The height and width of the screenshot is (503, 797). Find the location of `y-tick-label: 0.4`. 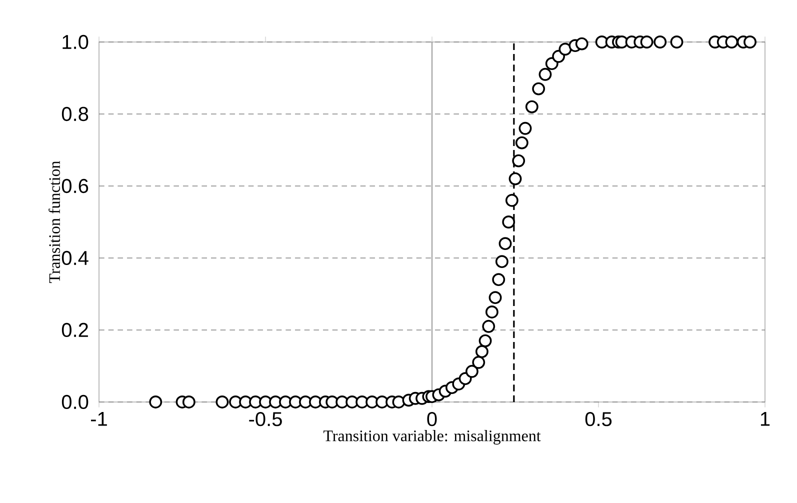

y-tick-label: 0.4 is located at coordinates (75, 258).